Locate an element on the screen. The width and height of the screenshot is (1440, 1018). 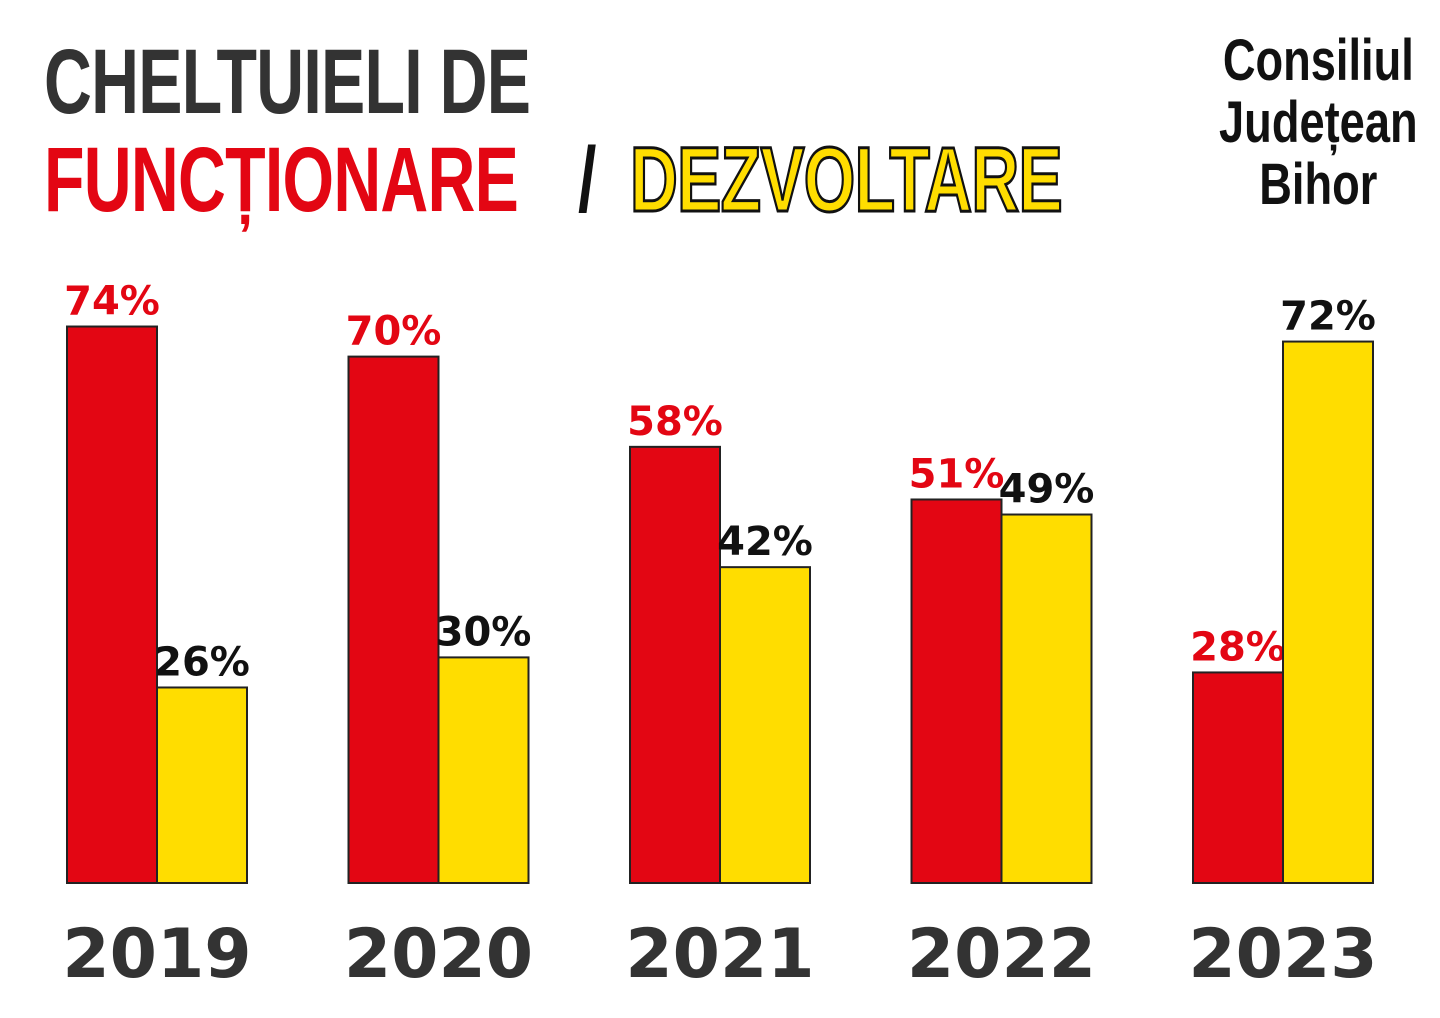
x-tick-label-2023: 2023 is located at coordinates (1282, 954).